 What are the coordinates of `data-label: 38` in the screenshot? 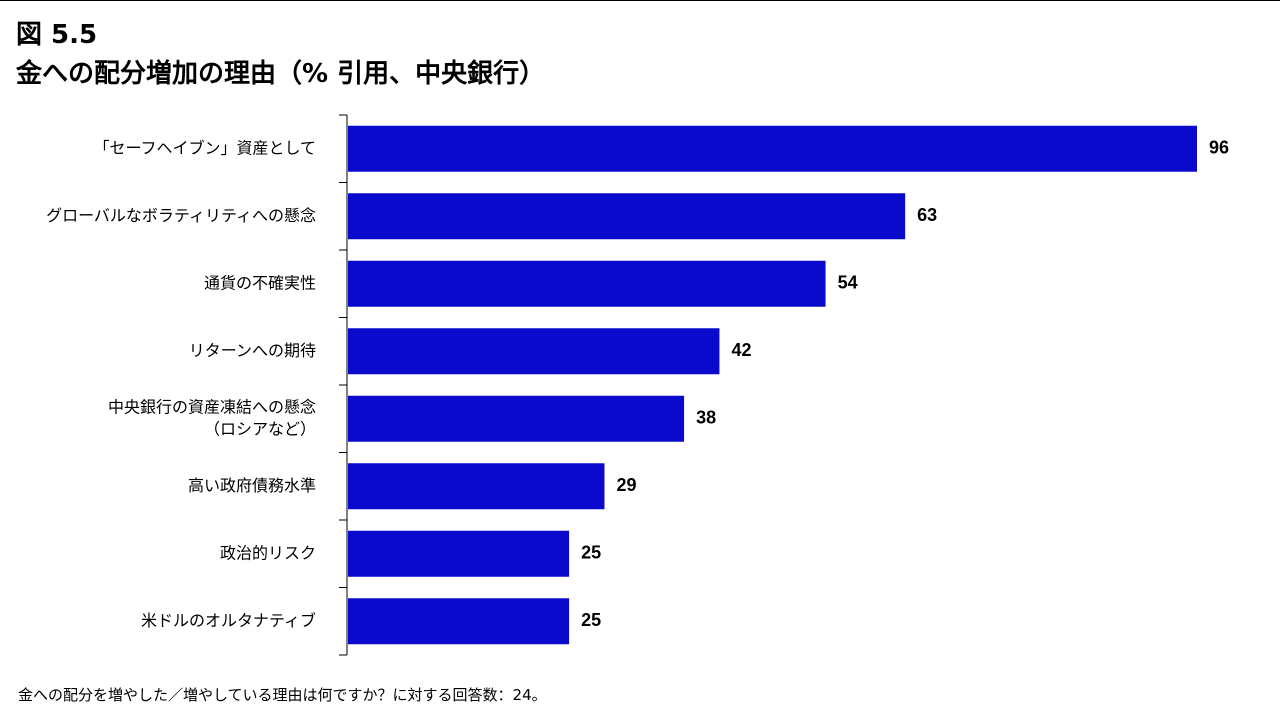 It's located at (706, 418).